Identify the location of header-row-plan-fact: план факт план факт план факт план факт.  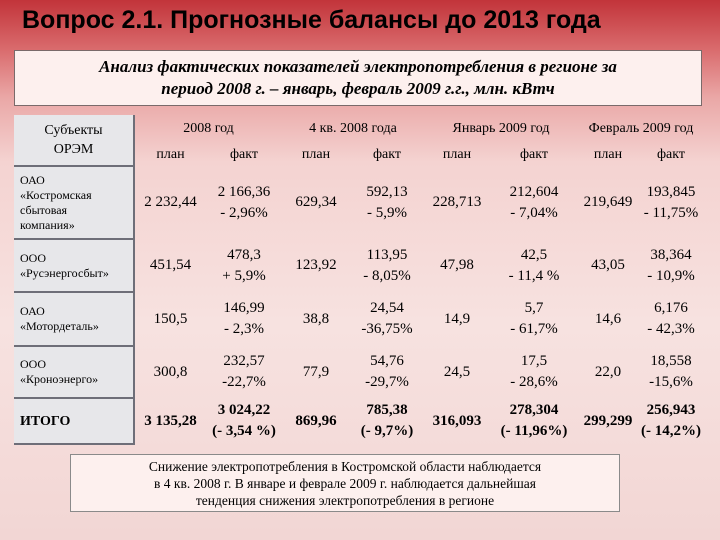
(359, 154).